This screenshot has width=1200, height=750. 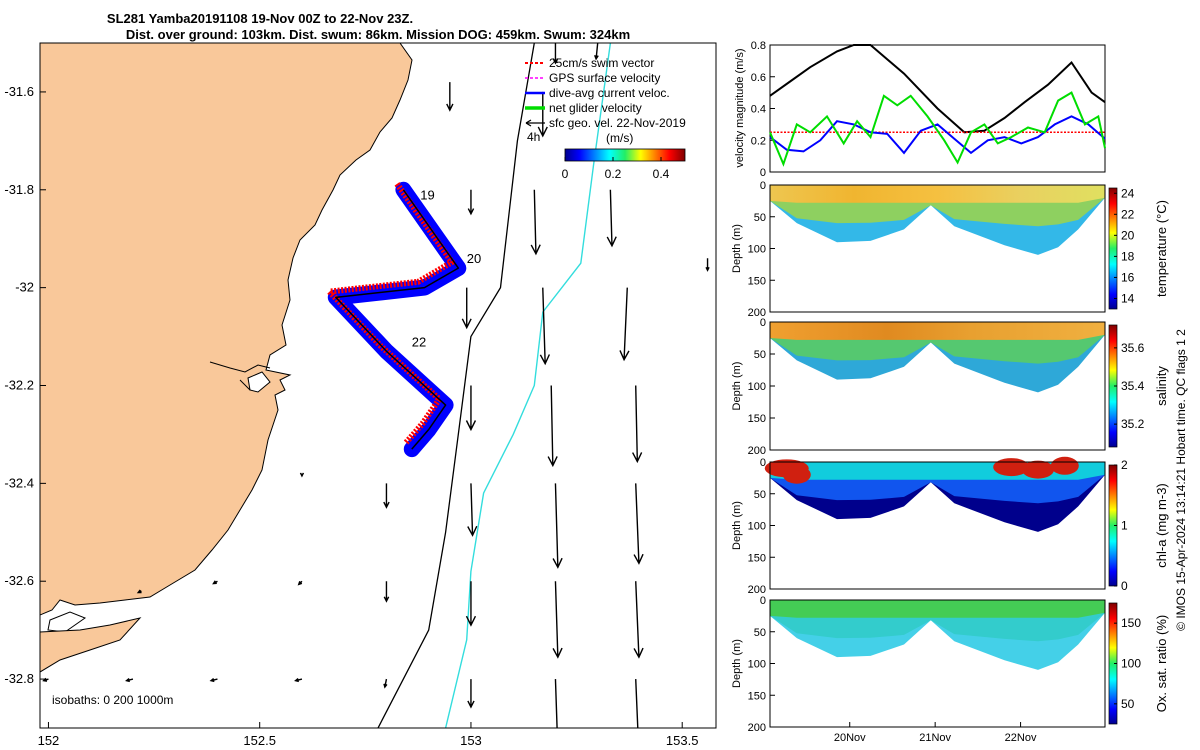 I want to click on track-line, so click(x=397, y=319).